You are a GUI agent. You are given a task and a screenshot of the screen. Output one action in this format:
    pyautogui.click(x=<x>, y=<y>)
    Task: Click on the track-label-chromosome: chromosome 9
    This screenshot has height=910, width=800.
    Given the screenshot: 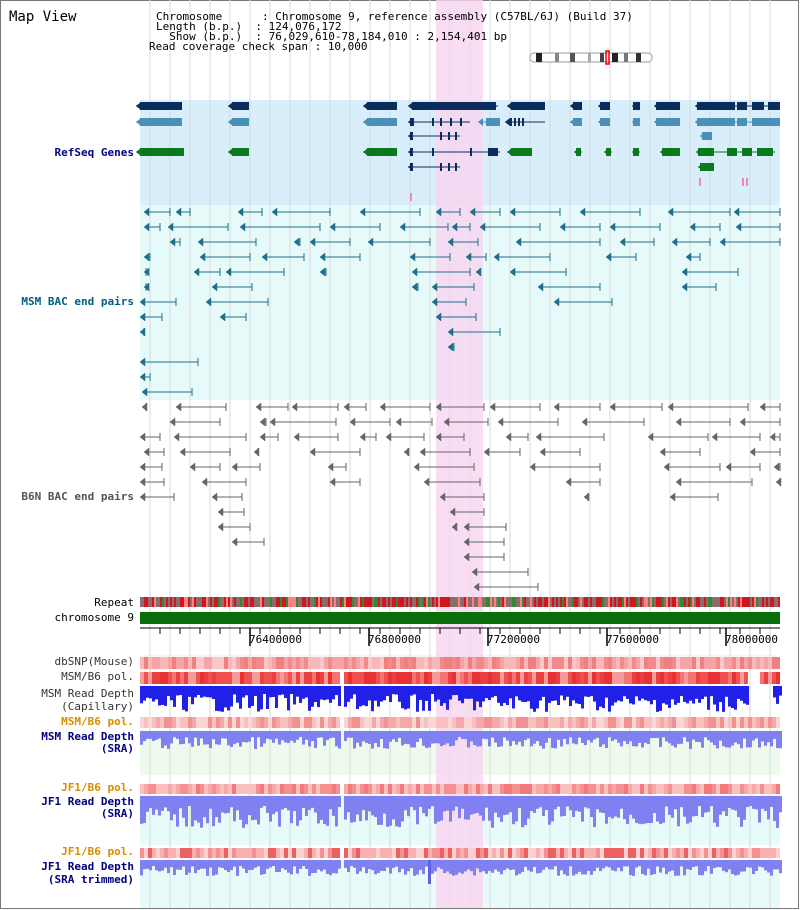 What is the action you would take?
    pyautogui.click(x=94, y=617)
    